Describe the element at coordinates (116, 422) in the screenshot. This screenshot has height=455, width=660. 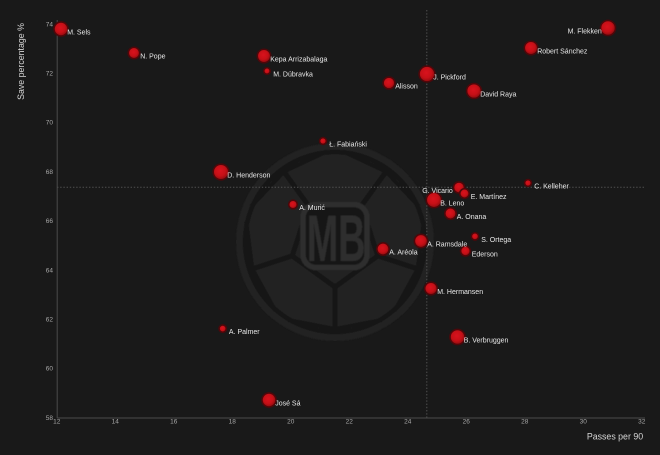
I see `svg-text: 14` at that location.